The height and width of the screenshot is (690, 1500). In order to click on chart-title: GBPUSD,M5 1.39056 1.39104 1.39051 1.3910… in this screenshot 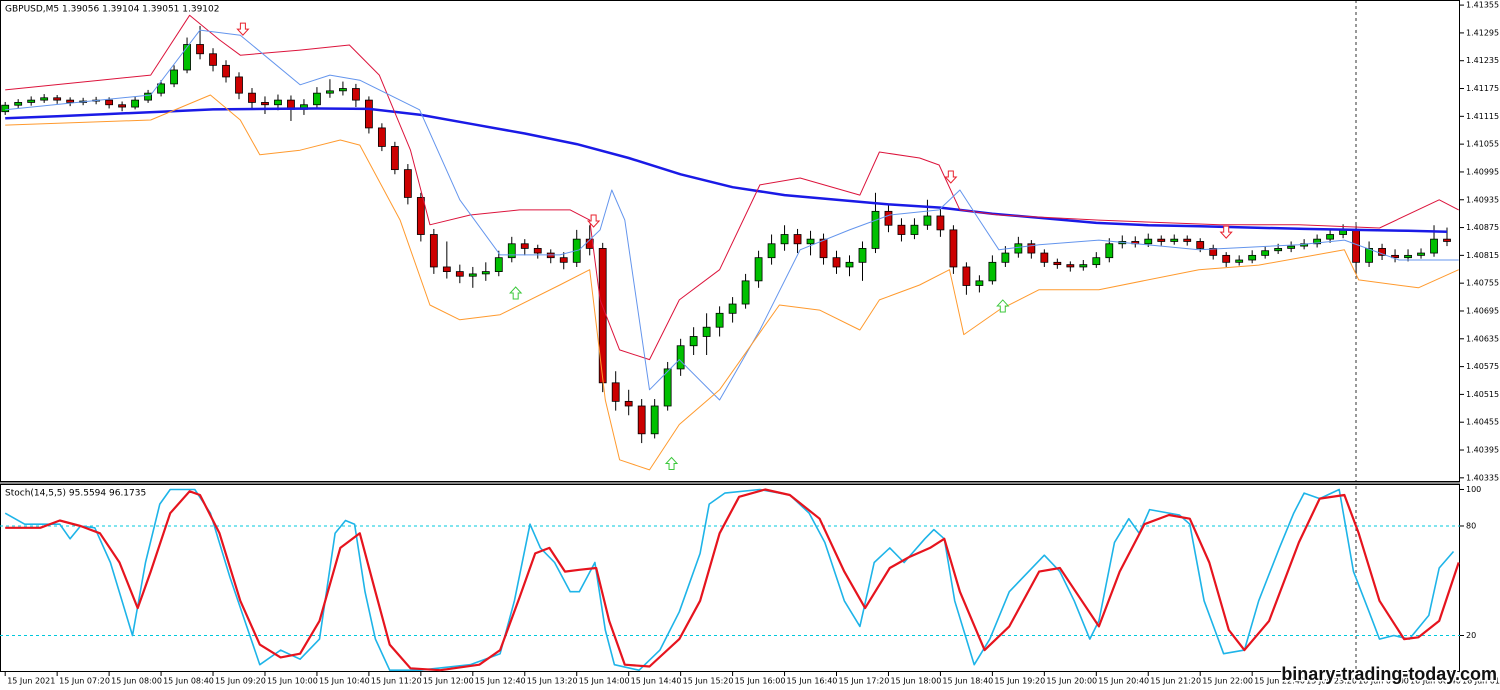, I will do `click(112, 10)`.